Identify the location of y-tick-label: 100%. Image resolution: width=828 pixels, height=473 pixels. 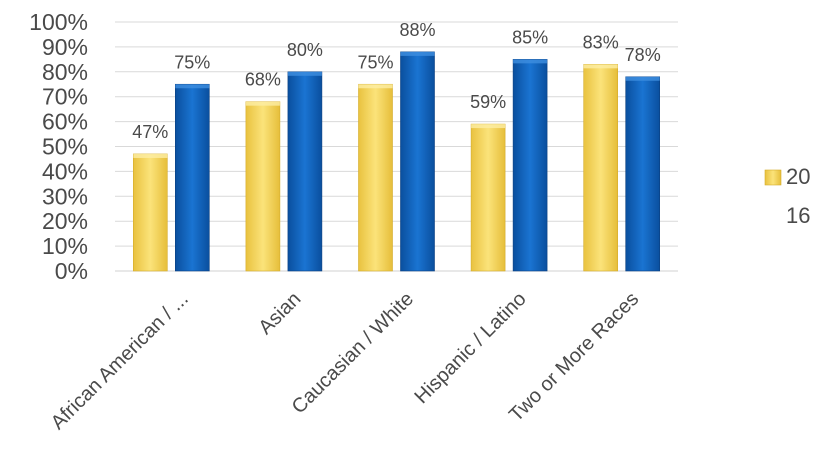
(58, 22).